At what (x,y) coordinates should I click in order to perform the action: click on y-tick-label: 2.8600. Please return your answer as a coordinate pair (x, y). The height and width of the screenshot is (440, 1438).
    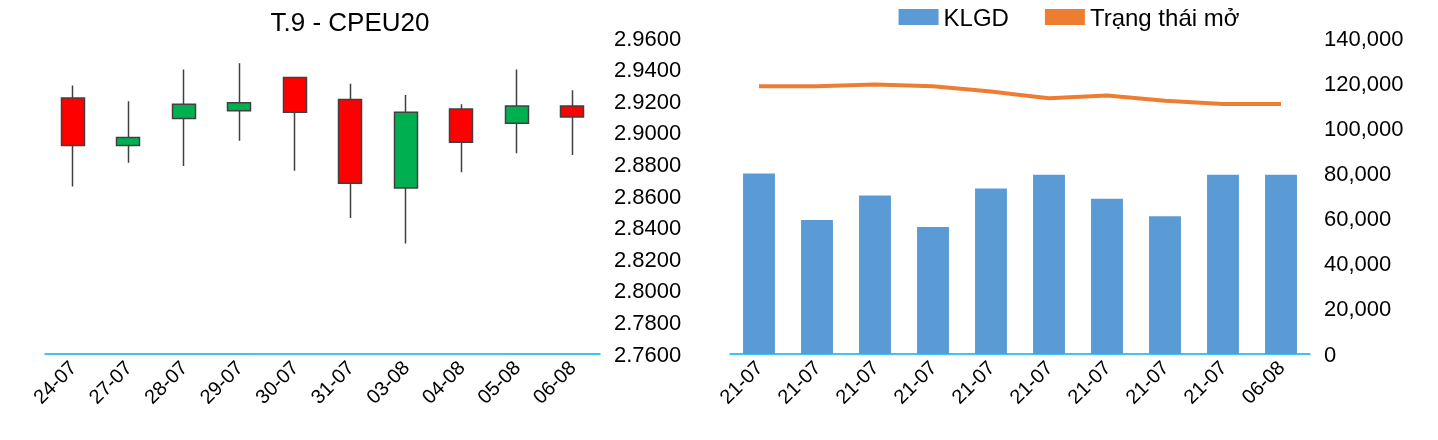
    Looking at the image, I should click on (648, 196).